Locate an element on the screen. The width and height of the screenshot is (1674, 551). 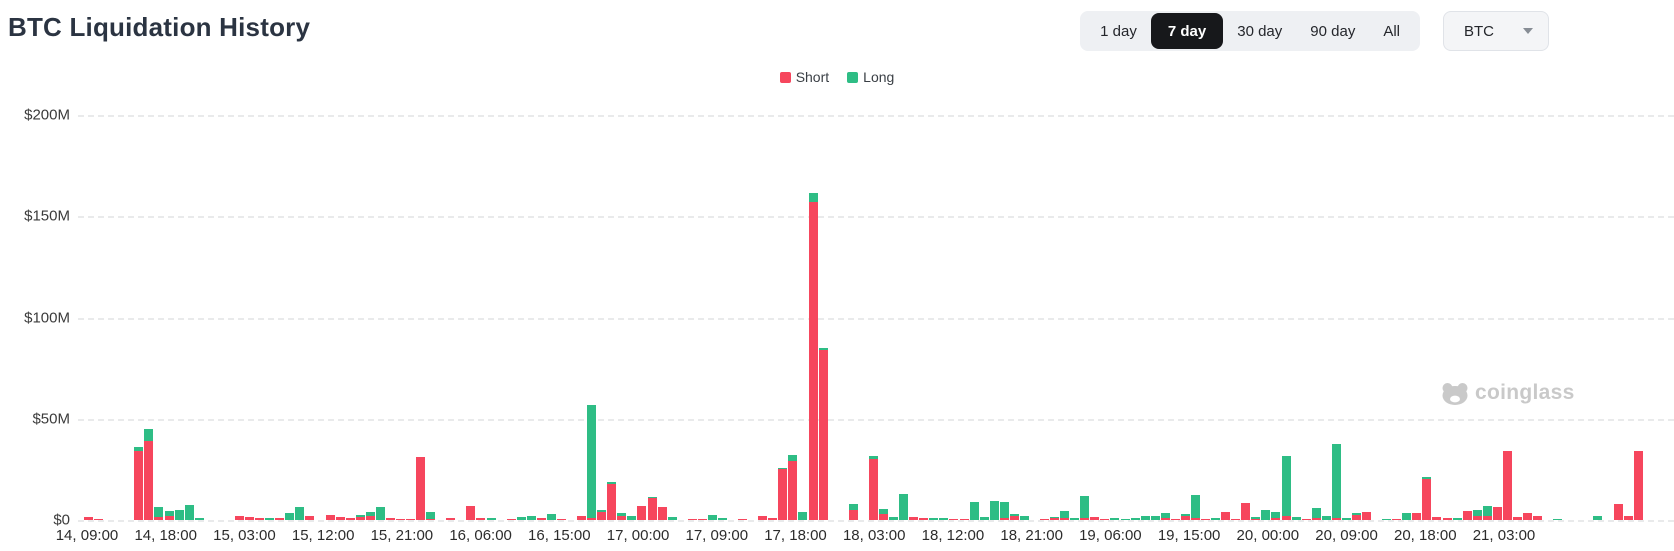
range-option-1-day: 1 day is located at coordinates (1118, 31).